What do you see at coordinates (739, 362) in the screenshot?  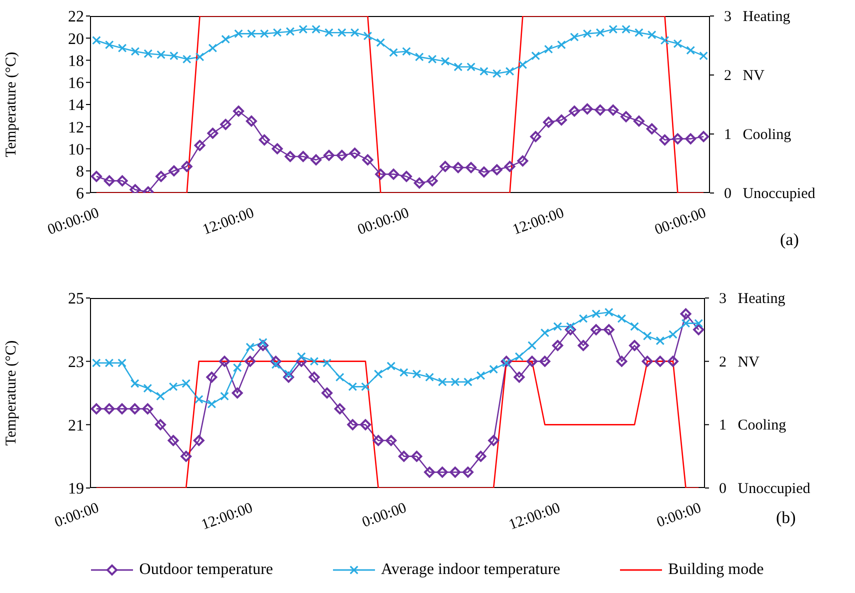 I see `y2-tick-label: 2 NV` at bounding box center [739, 362].